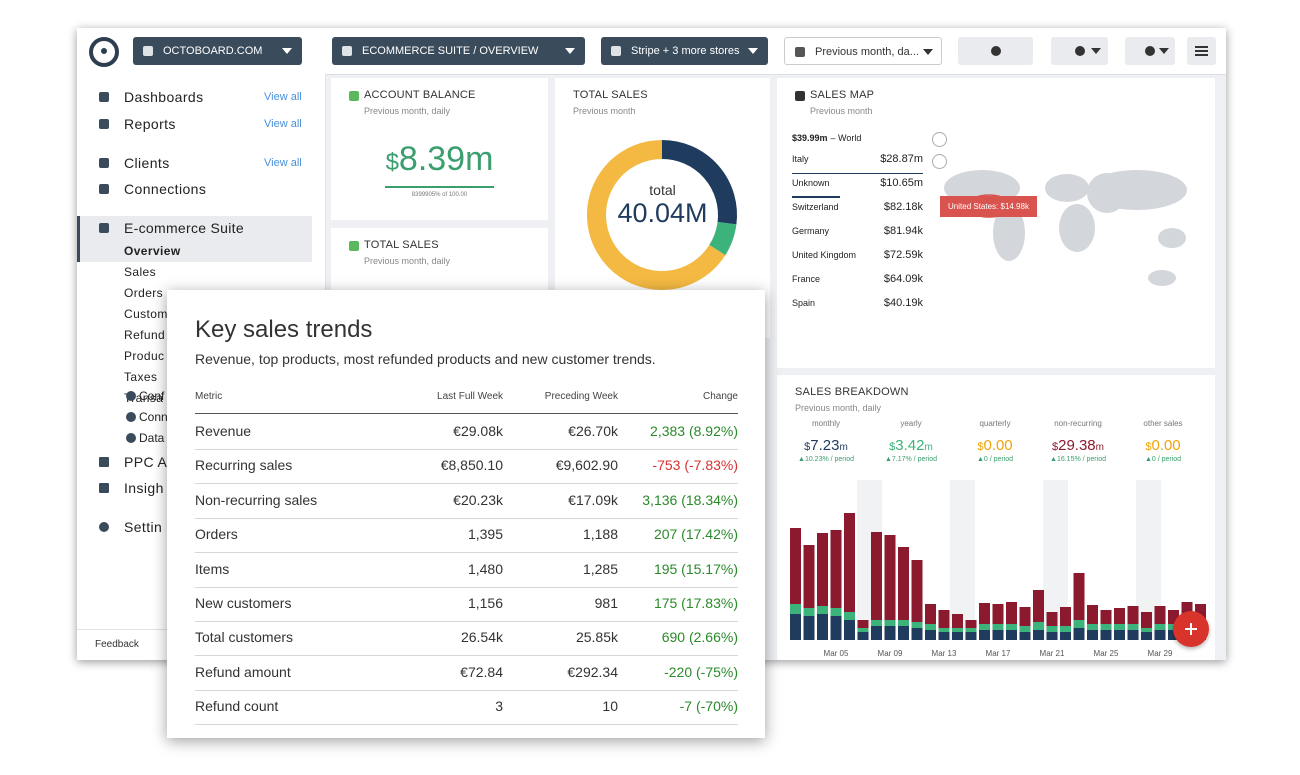 The width and height of the screenshot is (1300, 775). I want to click on org-dropdown: OCTOBOARD.COM, so click(217, 51).